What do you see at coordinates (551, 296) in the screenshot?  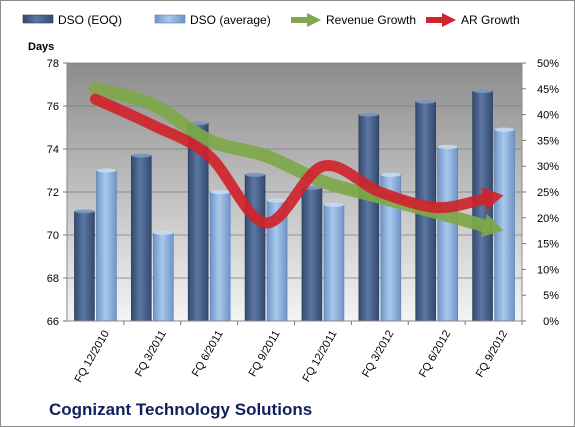 I see `y2-tick-label: 5%` at bounding box center [551, 296].